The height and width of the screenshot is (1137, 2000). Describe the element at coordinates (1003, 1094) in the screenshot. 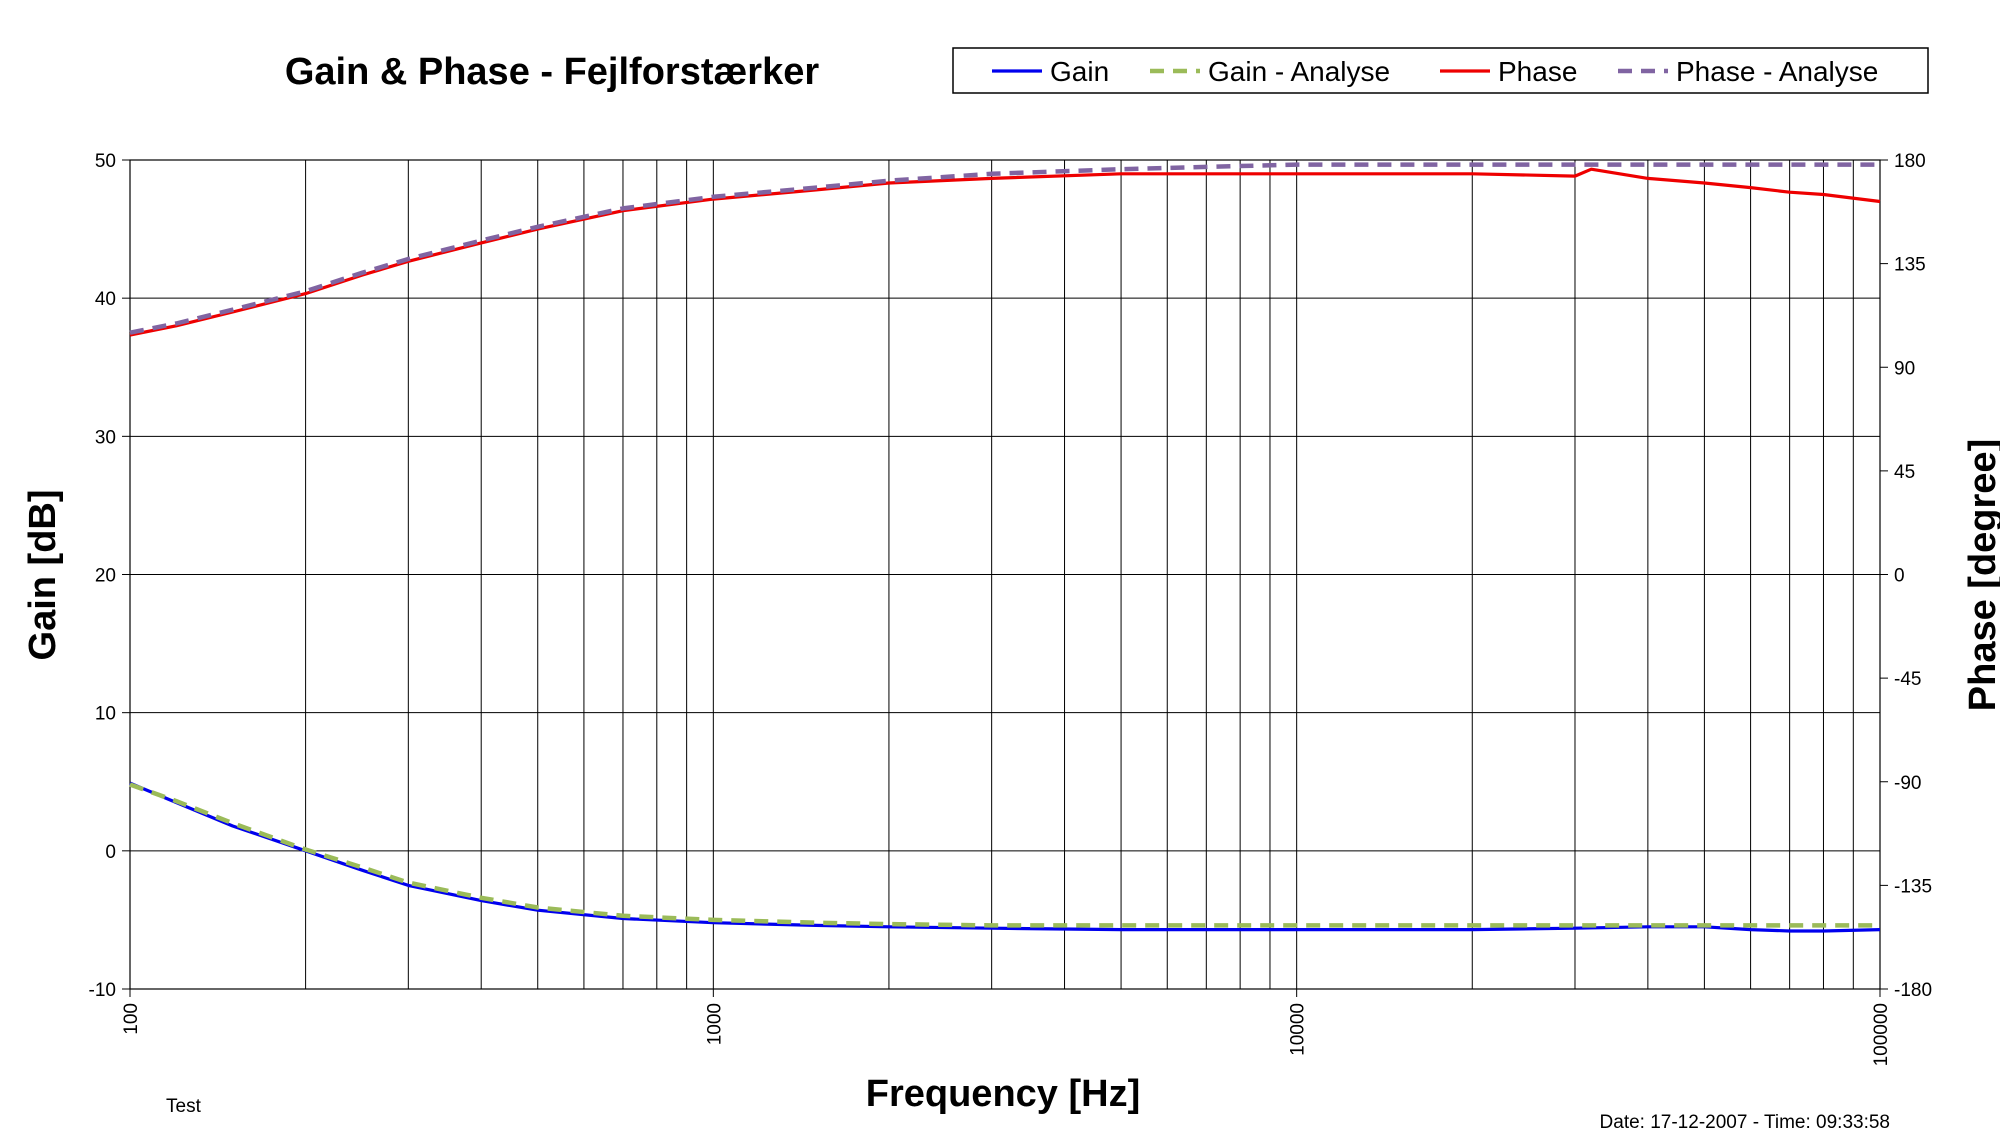

I see `x-axis-label: Frequency [Hz]` at that location.